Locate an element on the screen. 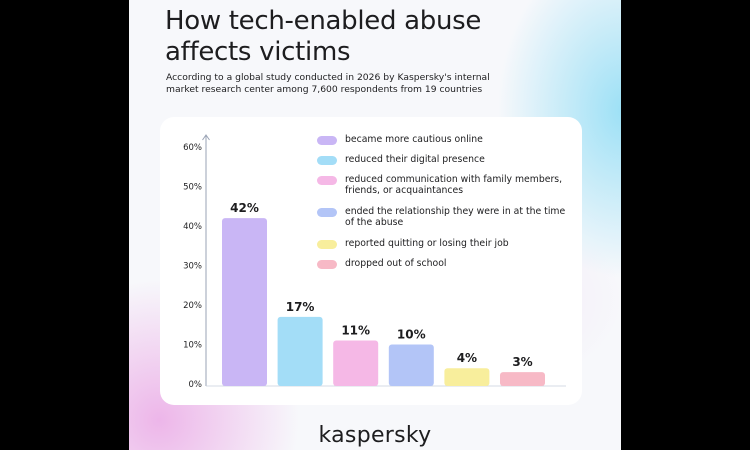 The width and height of the screenshot is (750, 450). legend-item: reduced their digital presence is located at coordinates (446, 159).